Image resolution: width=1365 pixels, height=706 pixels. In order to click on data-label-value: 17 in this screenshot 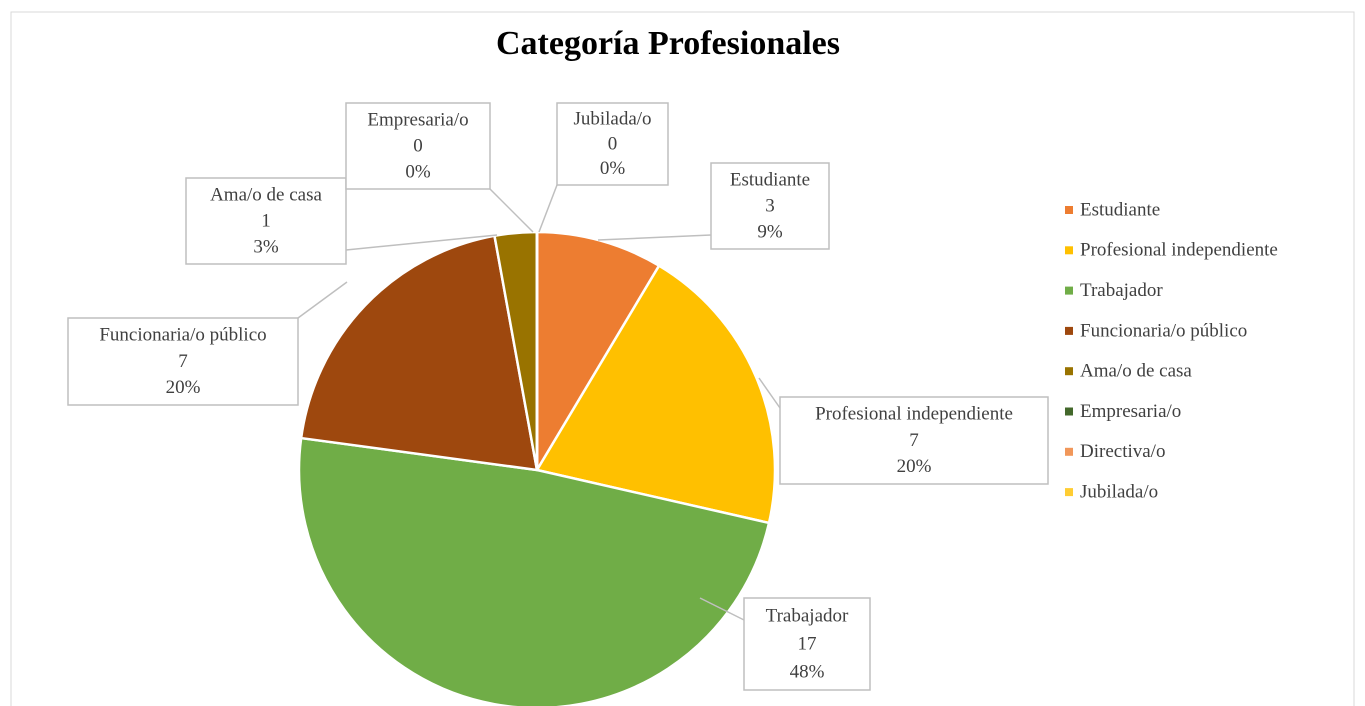, I will do `click(807, 643)`.